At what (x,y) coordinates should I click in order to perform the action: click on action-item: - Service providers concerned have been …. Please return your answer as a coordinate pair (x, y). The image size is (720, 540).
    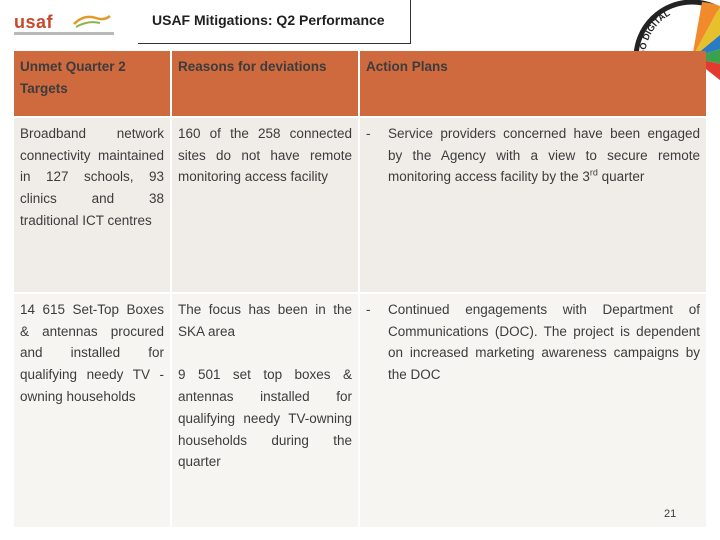
    Looking at the image, I should click on (533, 155).